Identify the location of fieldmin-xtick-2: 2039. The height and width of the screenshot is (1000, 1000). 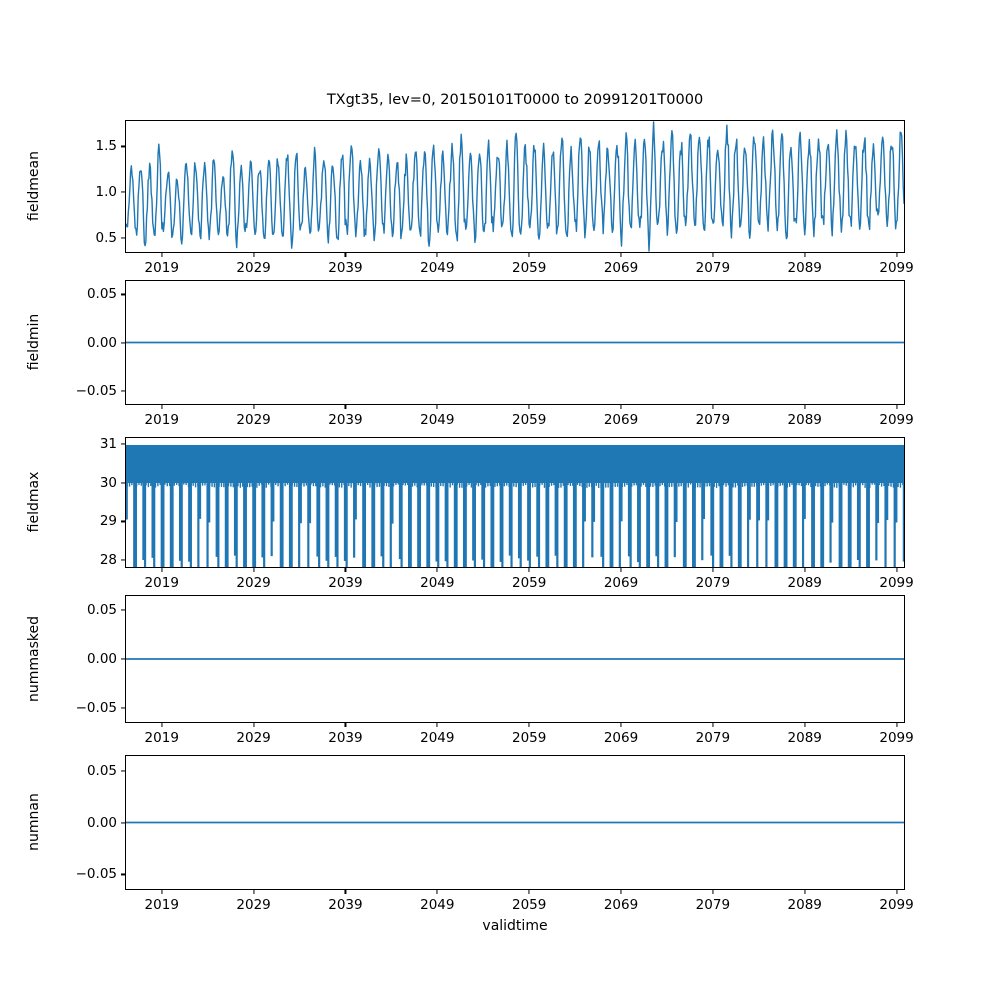
(345, 420).